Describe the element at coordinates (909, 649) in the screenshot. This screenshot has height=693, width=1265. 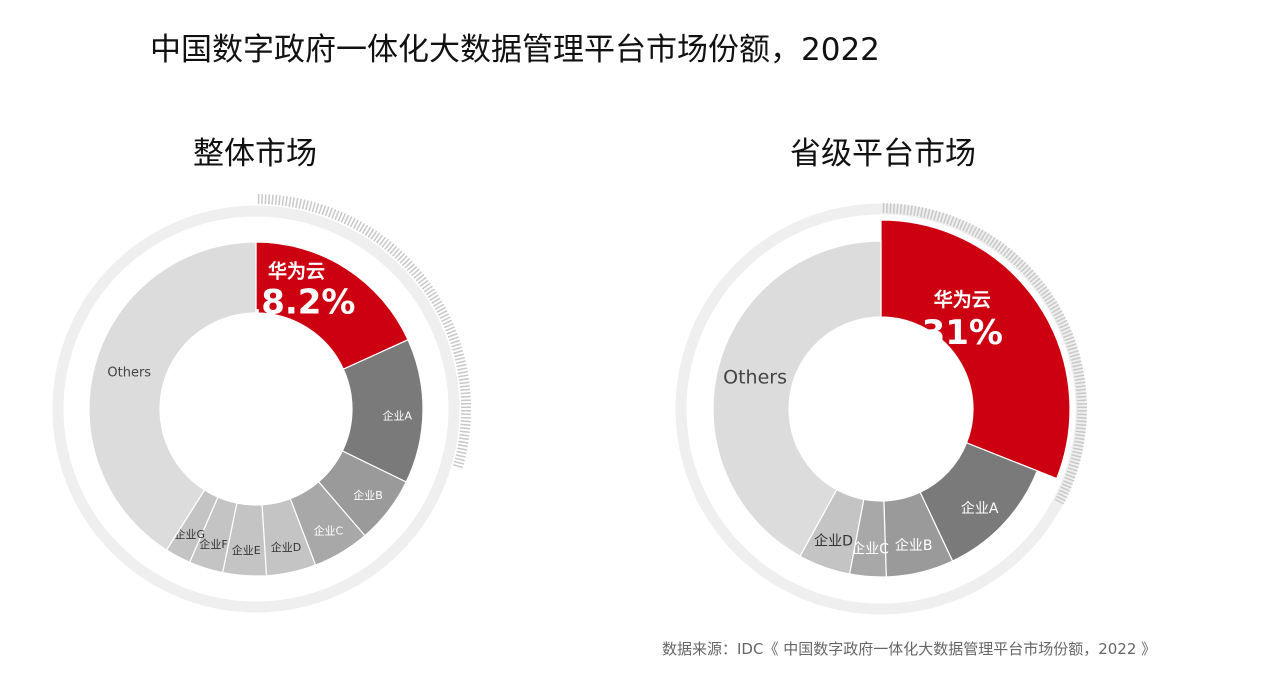
I see `source-note: 数据来源：IDC《 中国数字政府一体化大数据管理平台市场份额，2022 》` at that location.